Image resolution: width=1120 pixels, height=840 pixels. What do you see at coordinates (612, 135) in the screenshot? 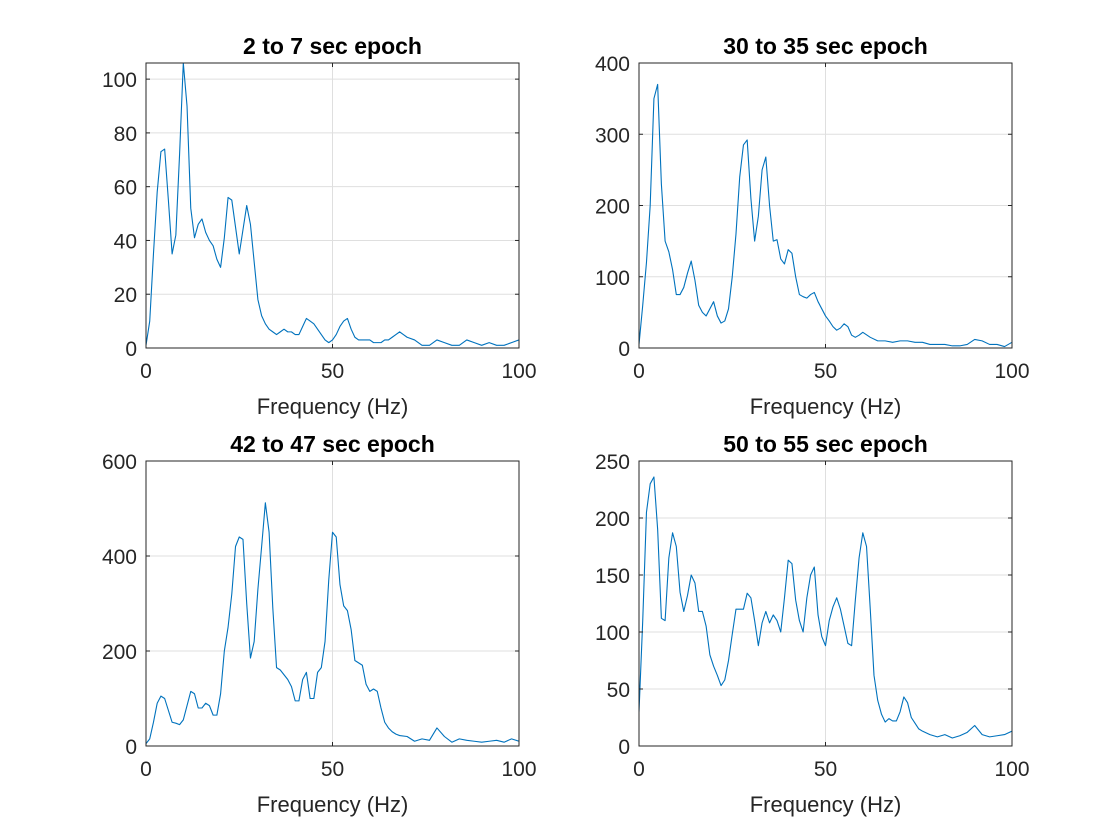
I see `y-tick-label: 300` at bounding box center [612, 135].